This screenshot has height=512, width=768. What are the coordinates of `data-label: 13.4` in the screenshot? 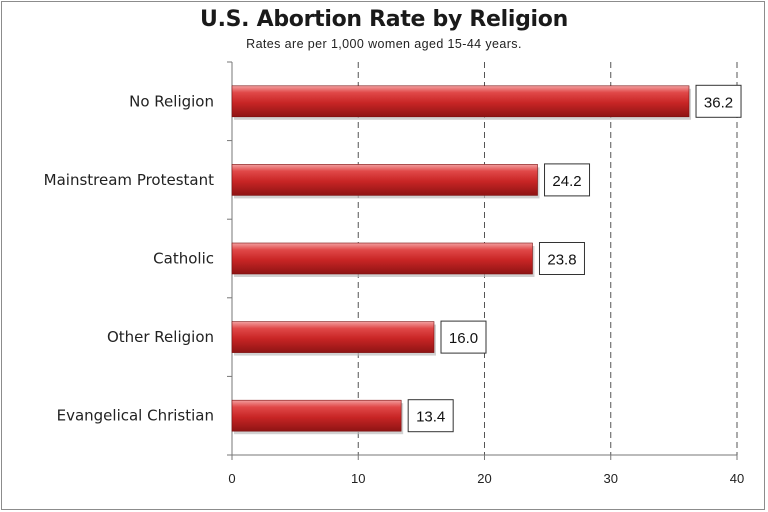 It's located at (430, 417).